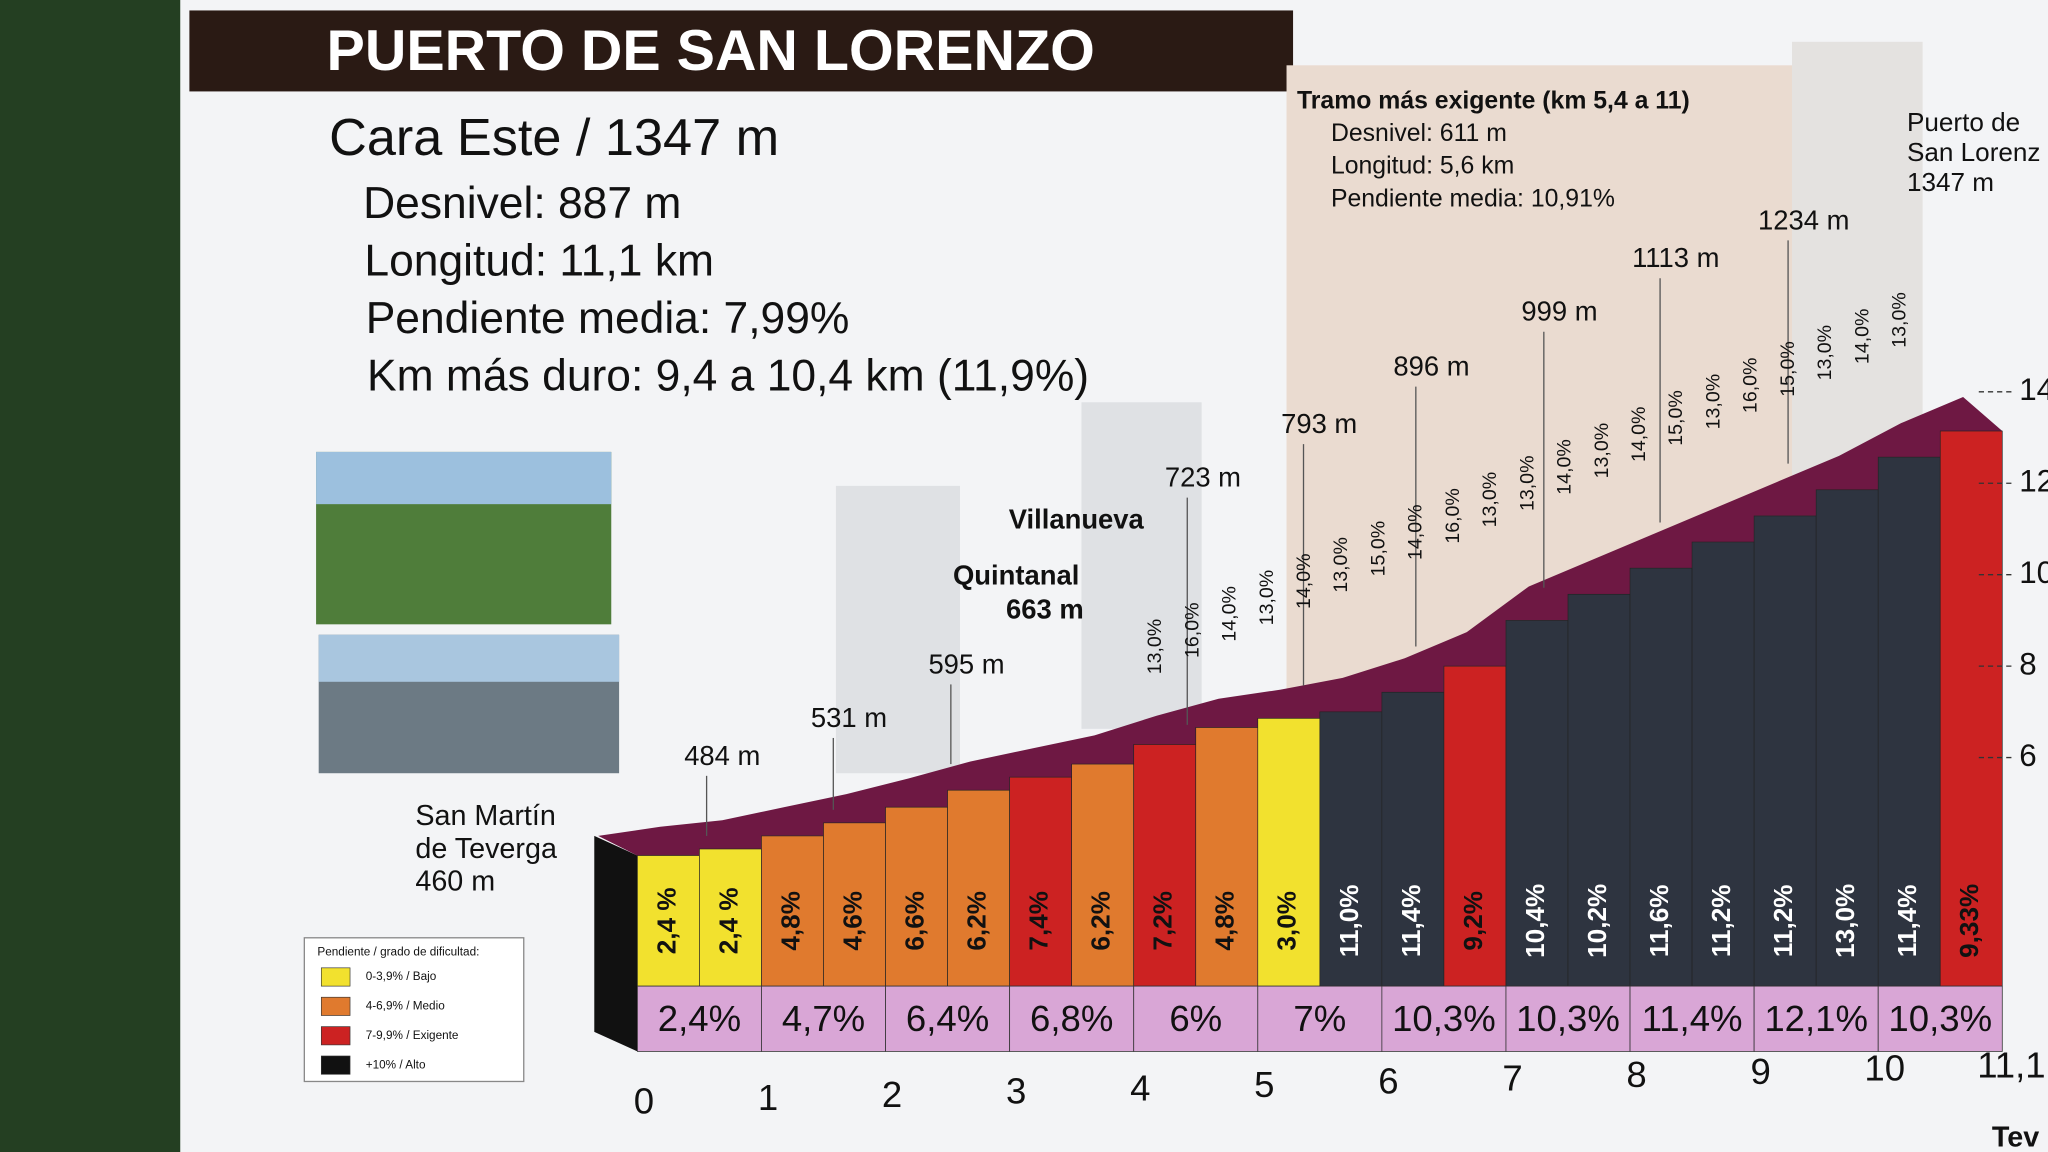 This screenshot has height=1152, width=2048. What do you see at coordinates (1473, 921) in the screenshot?
I see `segment-label: 9,2%` at bounding box center [1473, 921].